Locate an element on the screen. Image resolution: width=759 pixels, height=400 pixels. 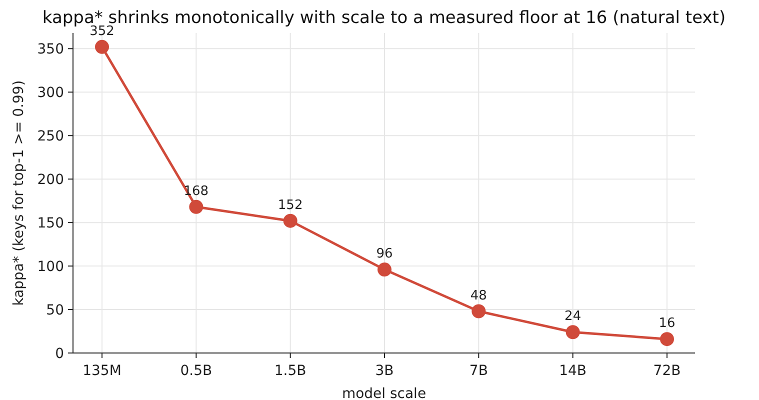
x-tick-label: 0.5B is located at coordinates (196, 371).